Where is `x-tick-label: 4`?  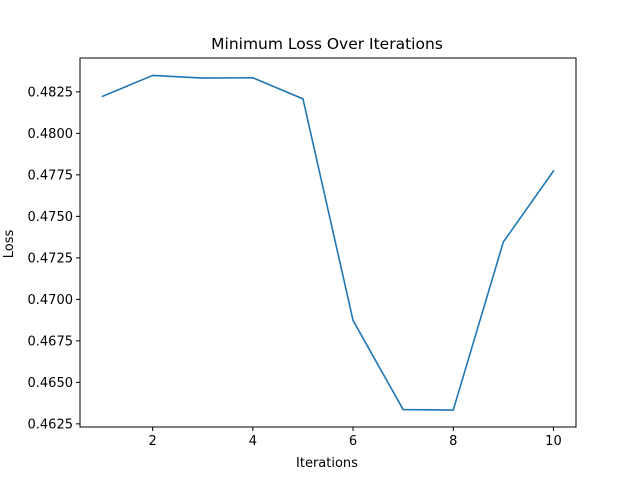 x-tick-label: 4 is located at coordinates (253, 441).